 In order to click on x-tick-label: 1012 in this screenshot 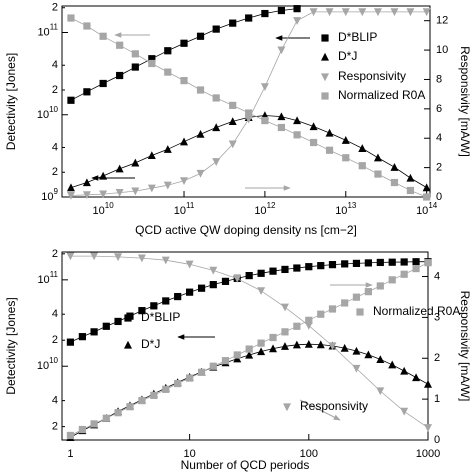, I will do `click(265, 209)`.